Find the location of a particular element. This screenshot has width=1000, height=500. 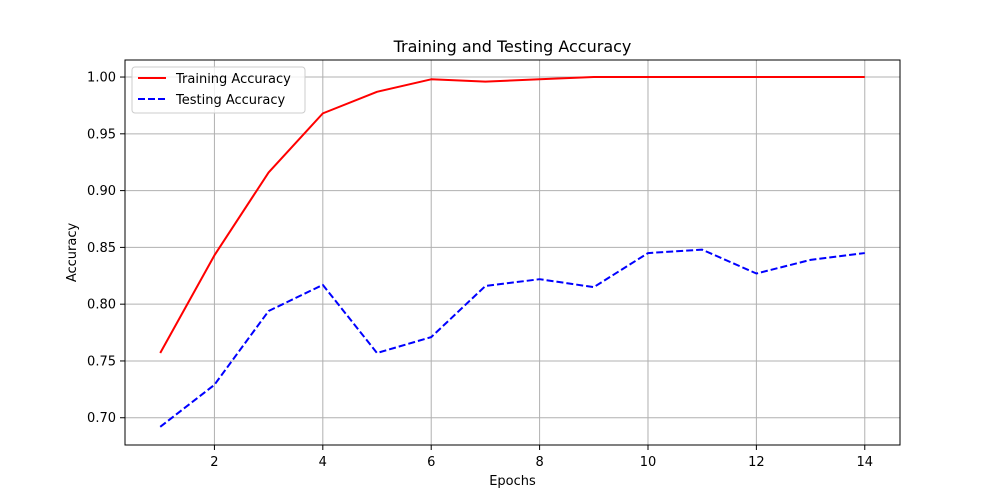

chart-title: Training and Testing Accuracy is located at coordinates (512, 46).